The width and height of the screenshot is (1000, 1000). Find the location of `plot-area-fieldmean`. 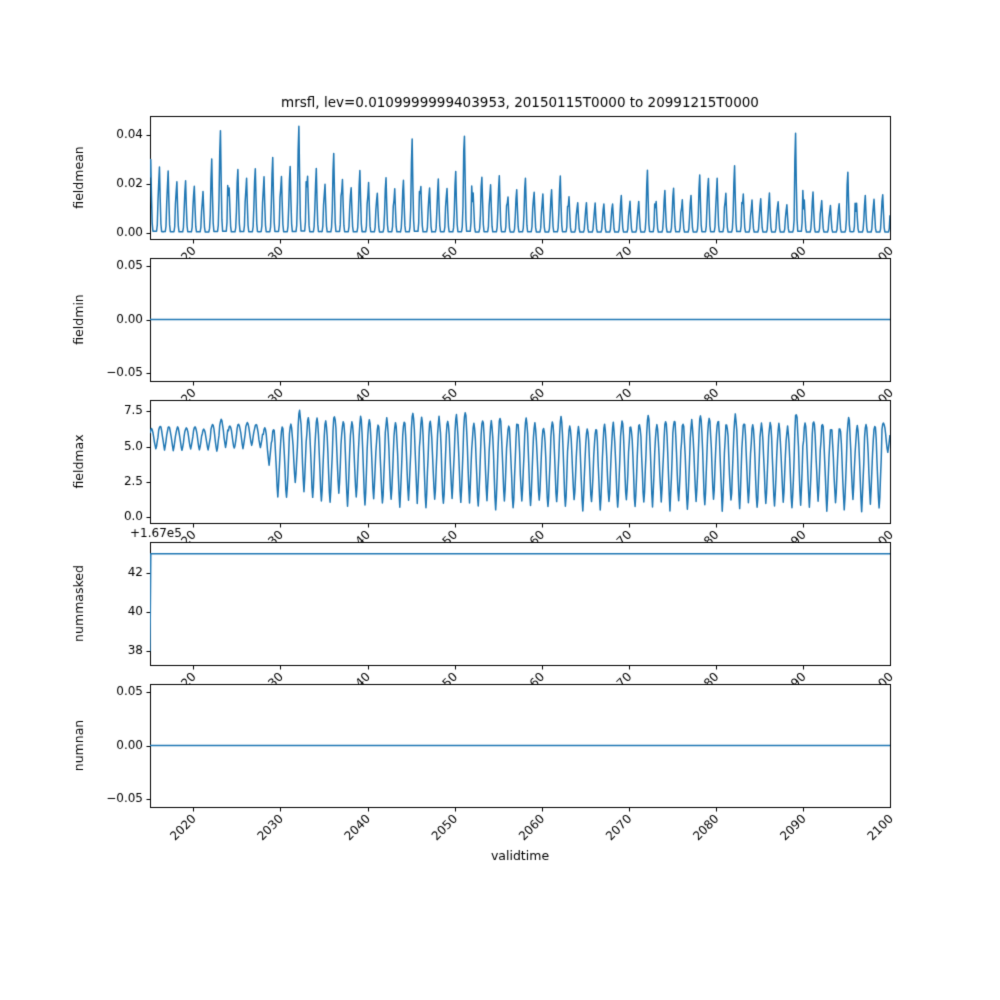

plot-area-fieldmean is located at coordinates (520, 177).